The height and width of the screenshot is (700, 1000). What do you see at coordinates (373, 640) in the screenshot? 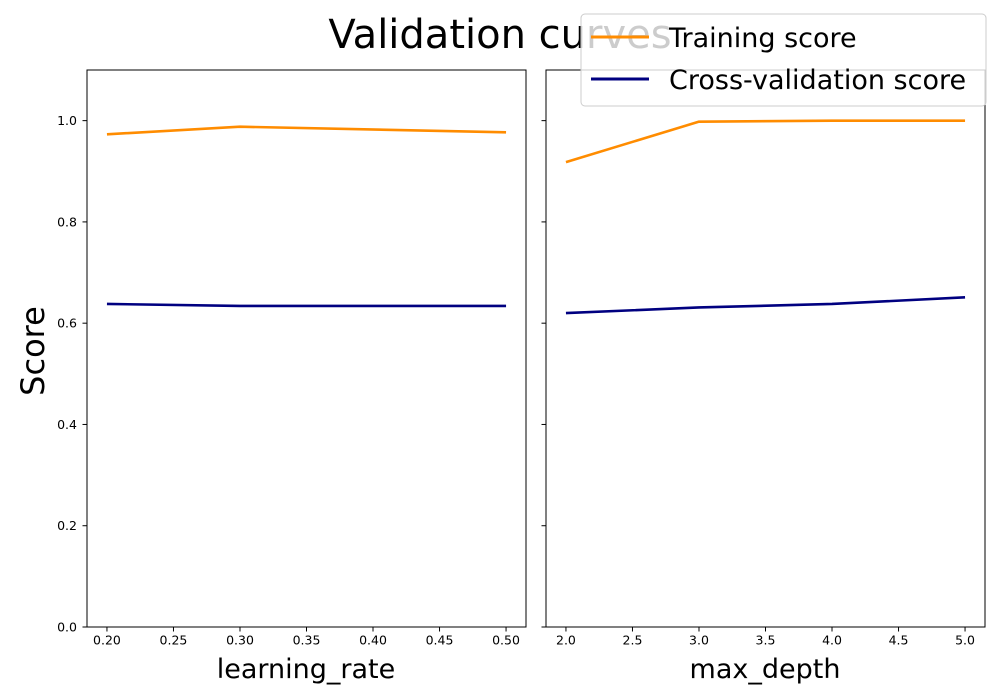
I see `x-tick-label: 0.40` at bounding box center [373, 640].